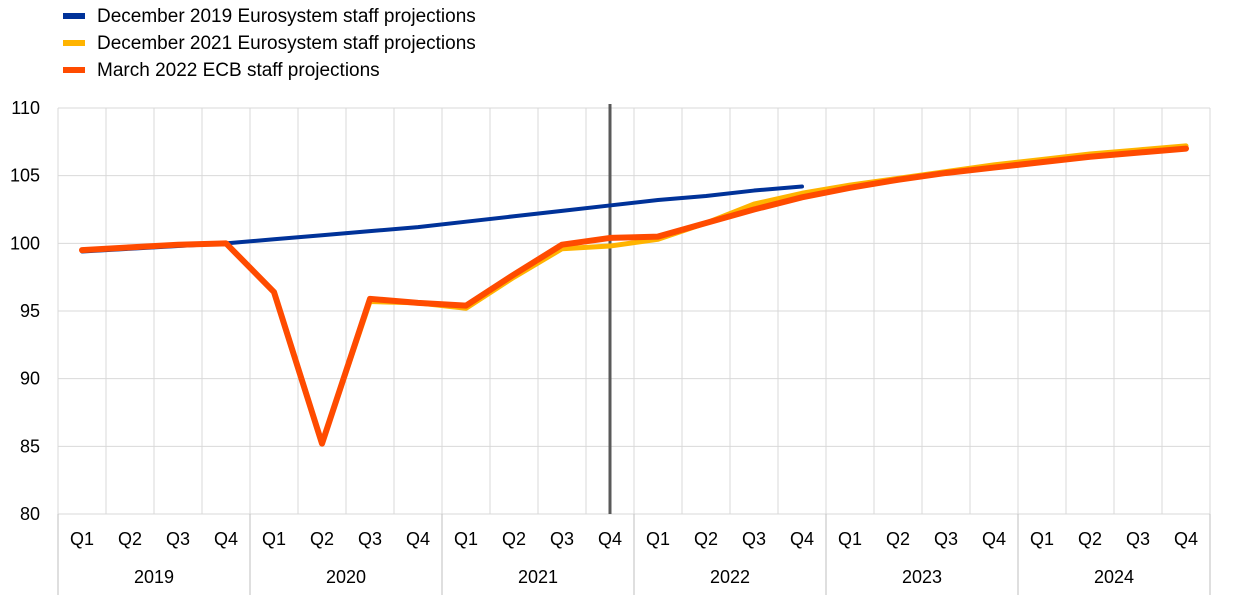 This screenshot has width=1240, height=595. Describe the element at coordinates (30, 514) in the screenshot. I see `y-tick-label: 80` at that location.